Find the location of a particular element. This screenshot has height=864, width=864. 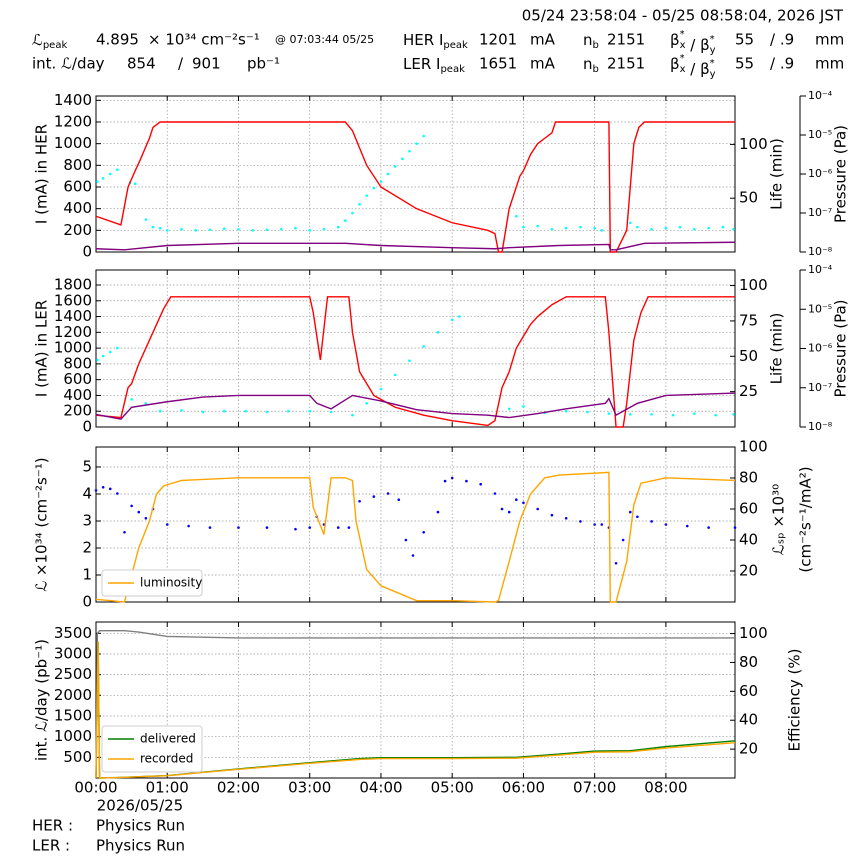

y-tick-label: 500 is located at coordinates (77, 757).